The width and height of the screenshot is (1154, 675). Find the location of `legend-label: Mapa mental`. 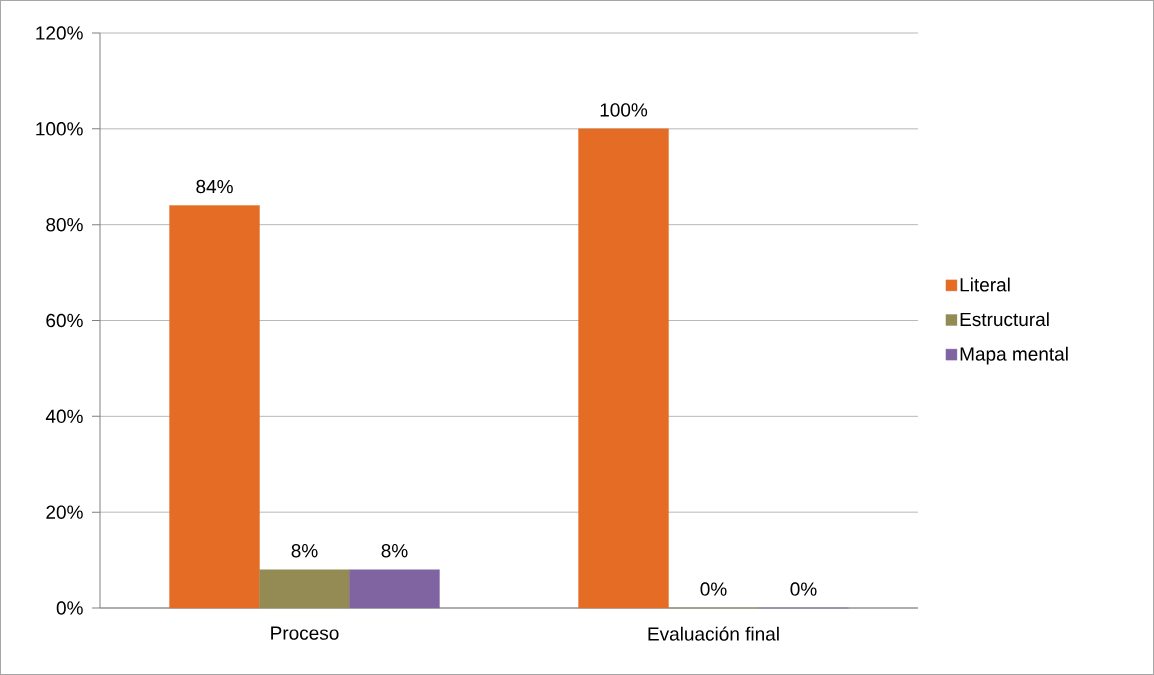

legend-label: Mapa mental is located at coordinates (1014, 355).